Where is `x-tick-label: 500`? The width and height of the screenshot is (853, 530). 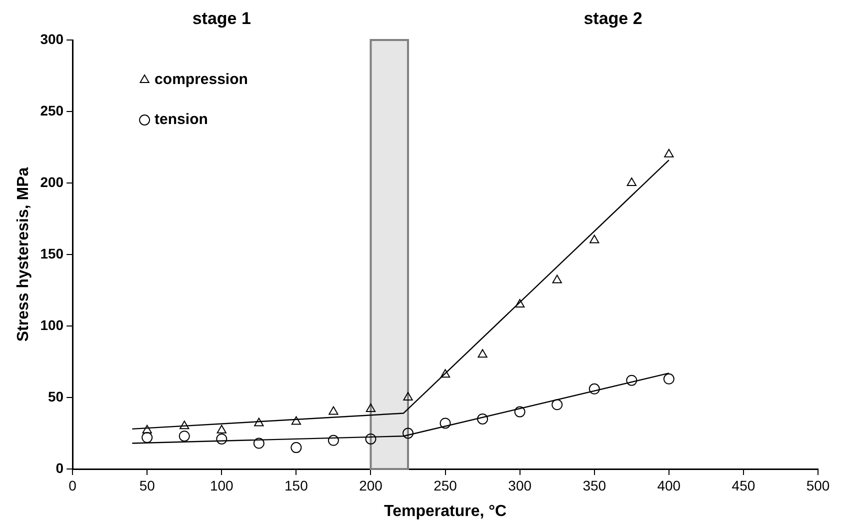 x-tick-label: 500 is located at coordinates (818, 485).